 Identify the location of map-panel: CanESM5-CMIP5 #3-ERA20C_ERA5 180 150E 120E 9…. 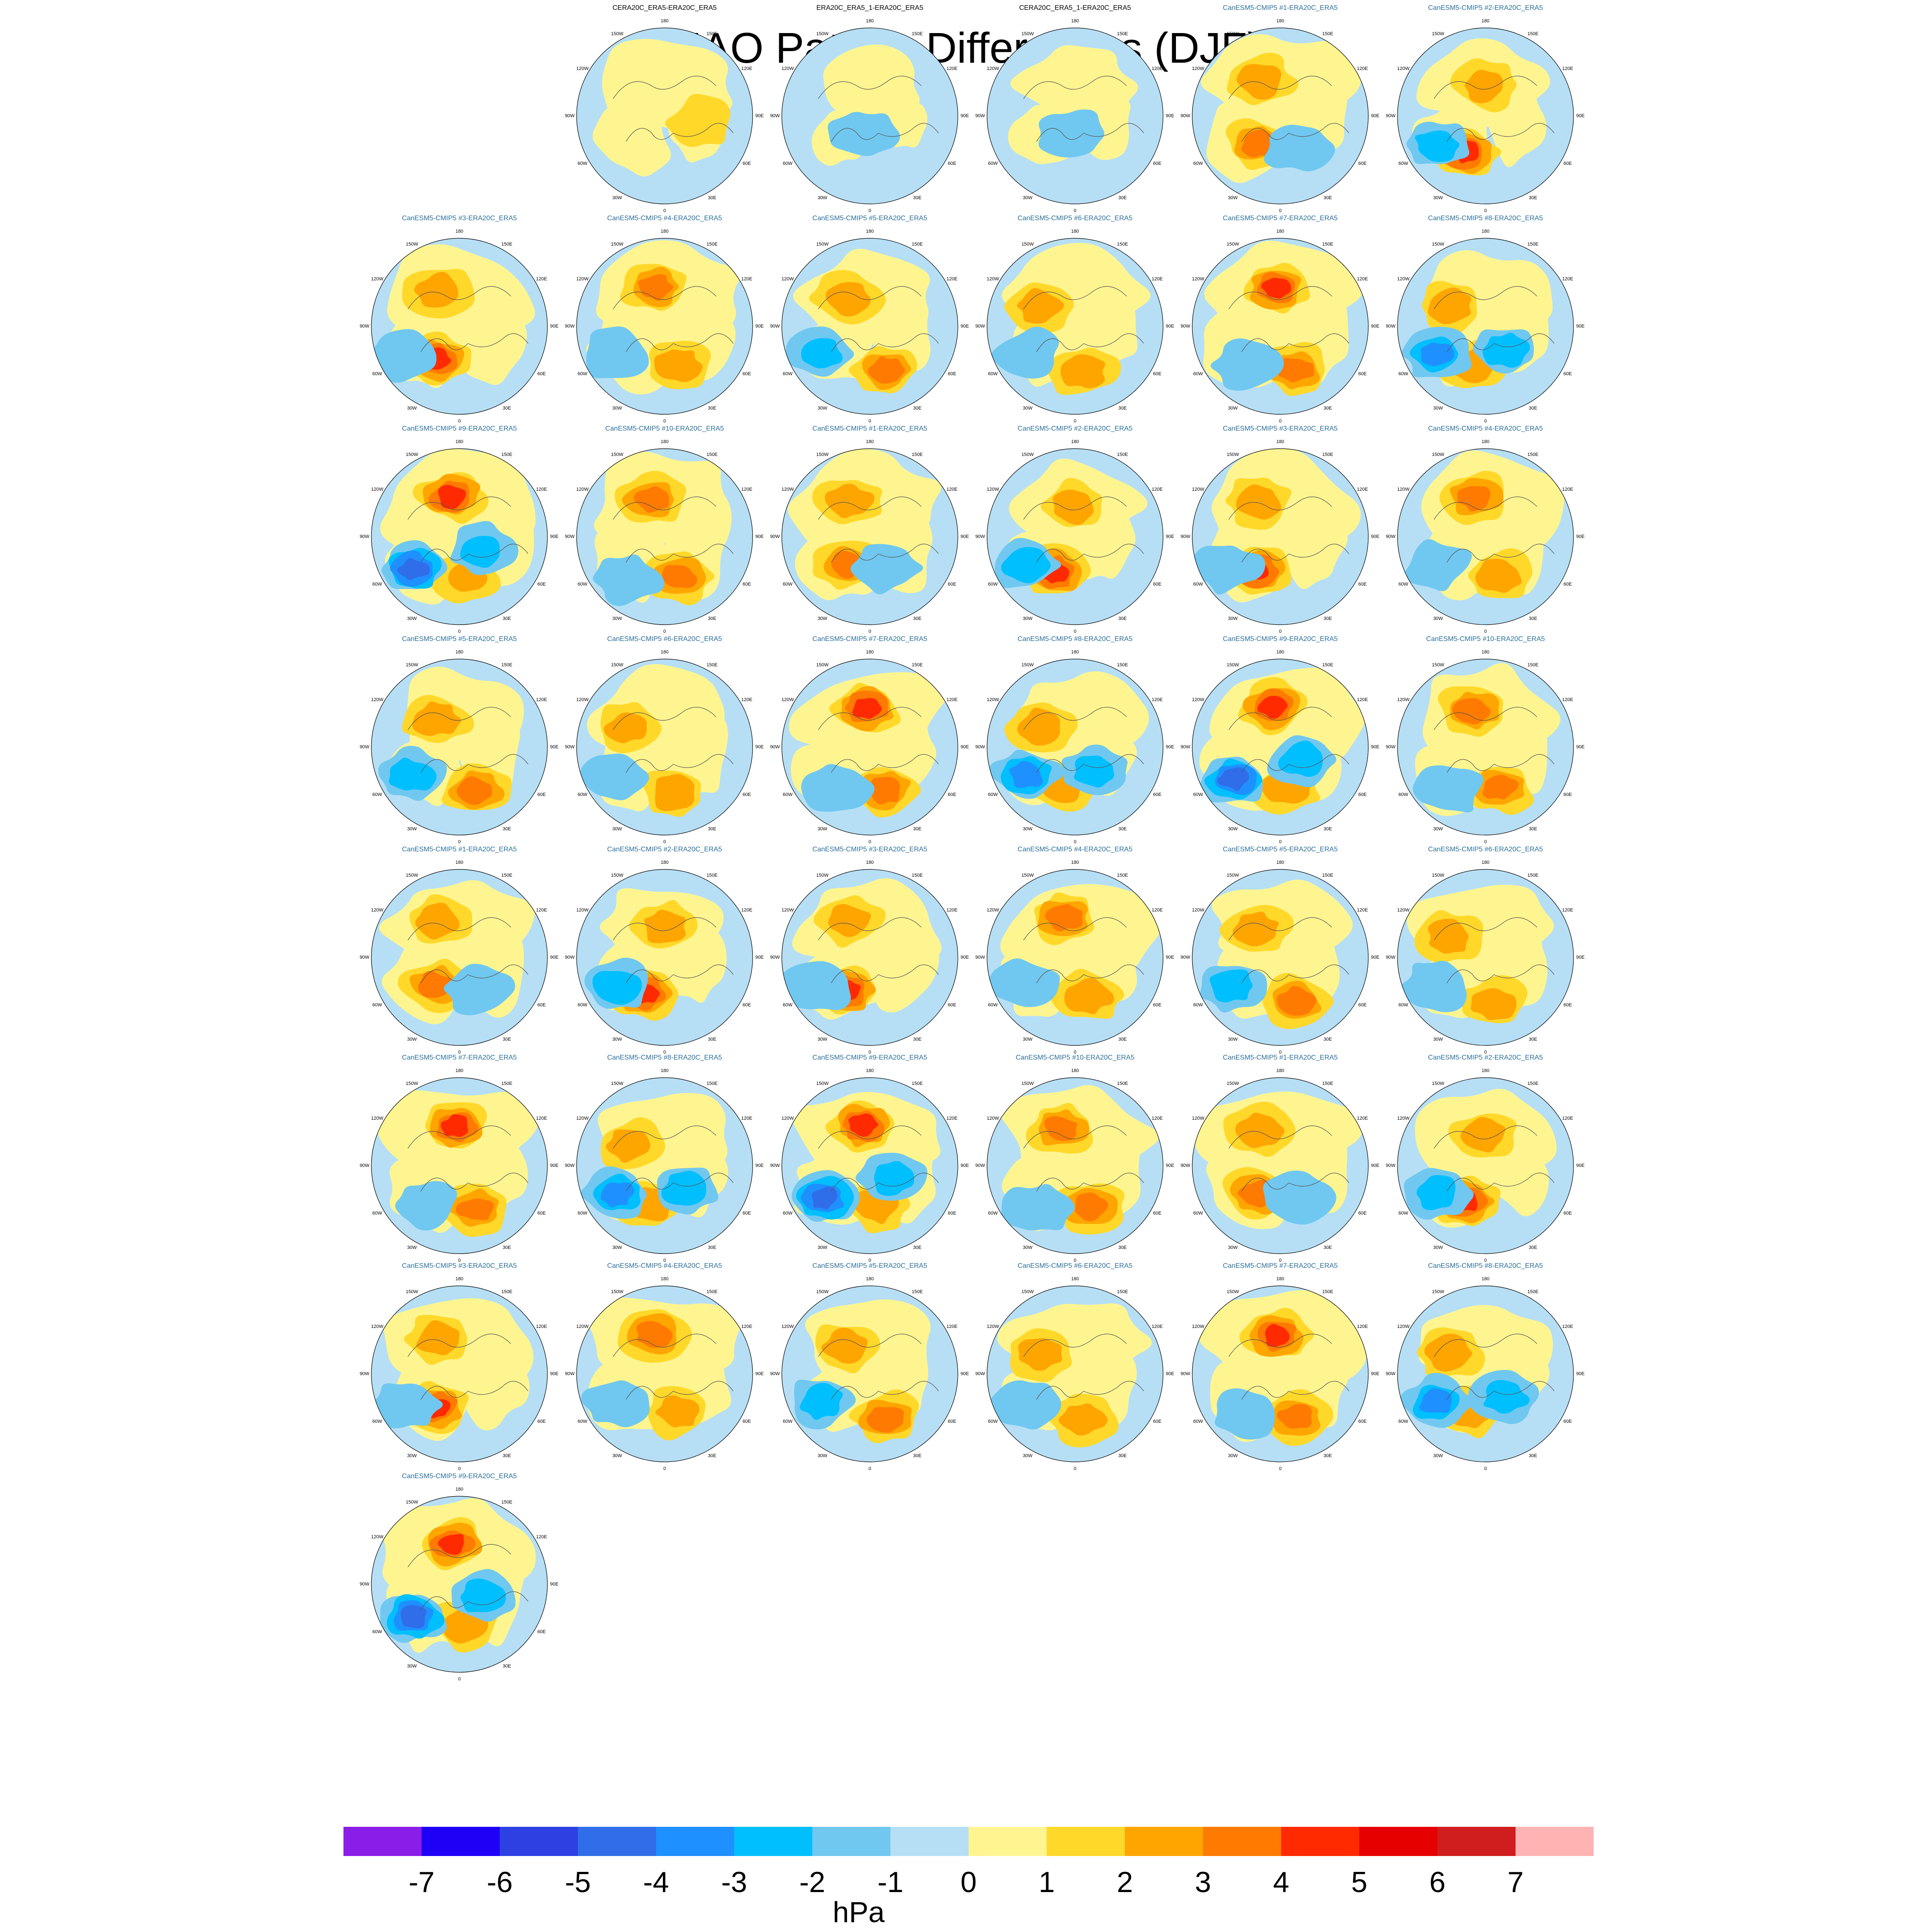
(870, 953).